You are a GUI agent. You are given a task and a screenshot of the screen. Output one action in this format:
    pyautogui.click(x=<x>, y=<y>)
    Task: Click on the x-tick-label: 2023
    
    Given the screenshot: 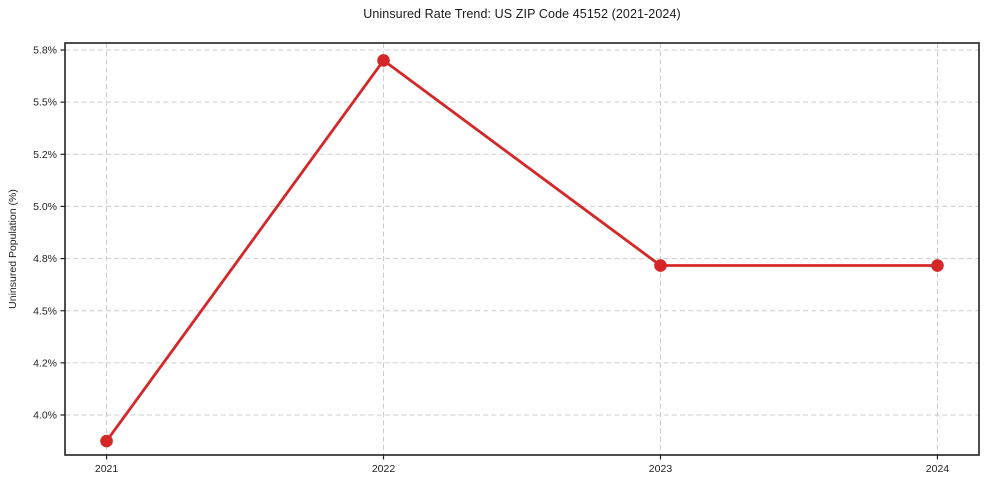 What is the action you would take?
    pyautogui.click(x=661, y=469)
    